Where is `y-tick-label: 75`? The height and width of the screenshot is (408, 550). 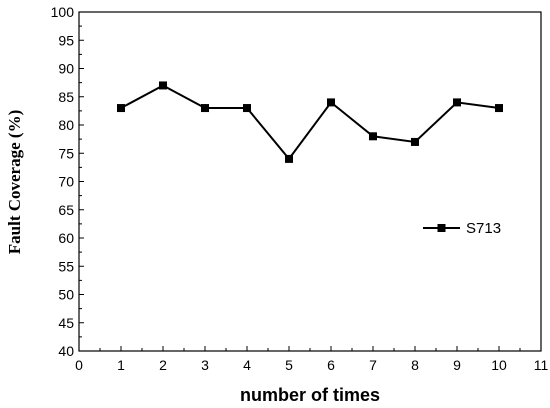 y-tick-label: 75 is located at coordinates (66, 153).